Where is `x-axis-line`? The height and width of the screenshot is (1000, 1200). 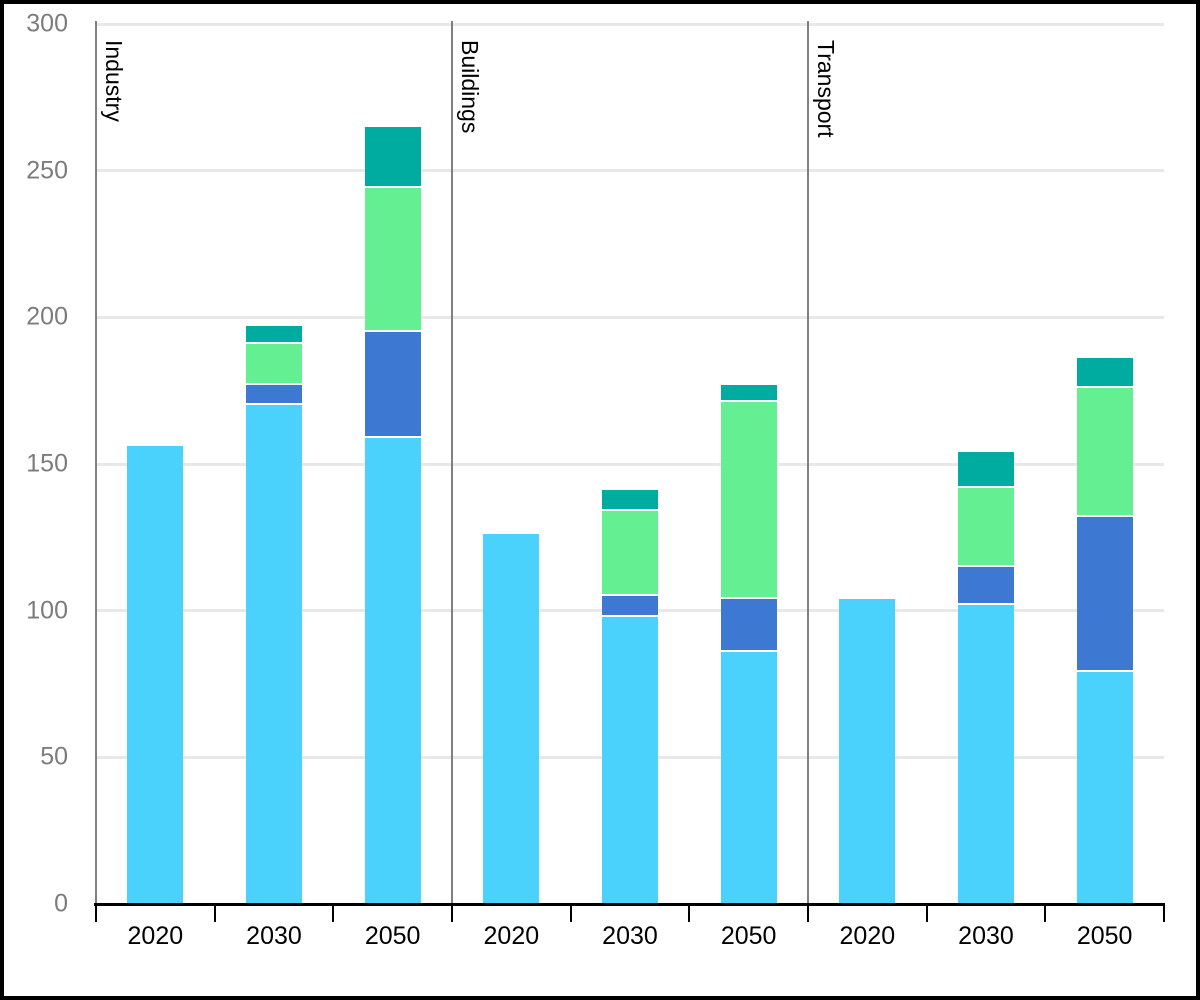 x-axis-line is located at coordinates (629, 904).